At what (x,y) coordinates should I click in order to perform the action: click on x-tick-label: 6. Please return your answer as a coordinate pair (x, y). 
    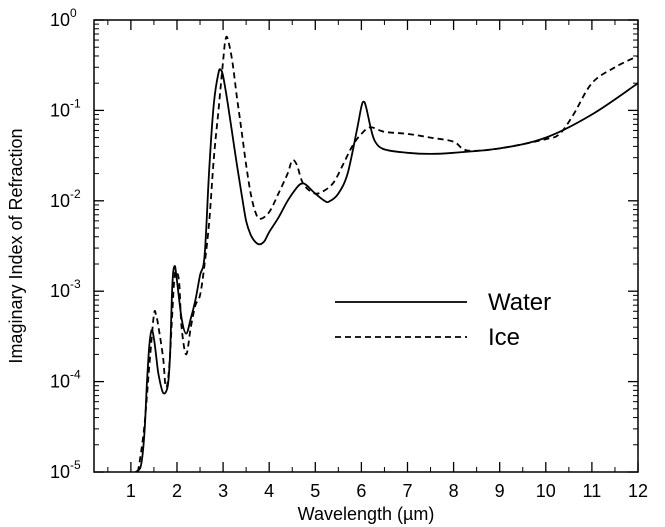
    Looking at the image, I should click on (361, 491).